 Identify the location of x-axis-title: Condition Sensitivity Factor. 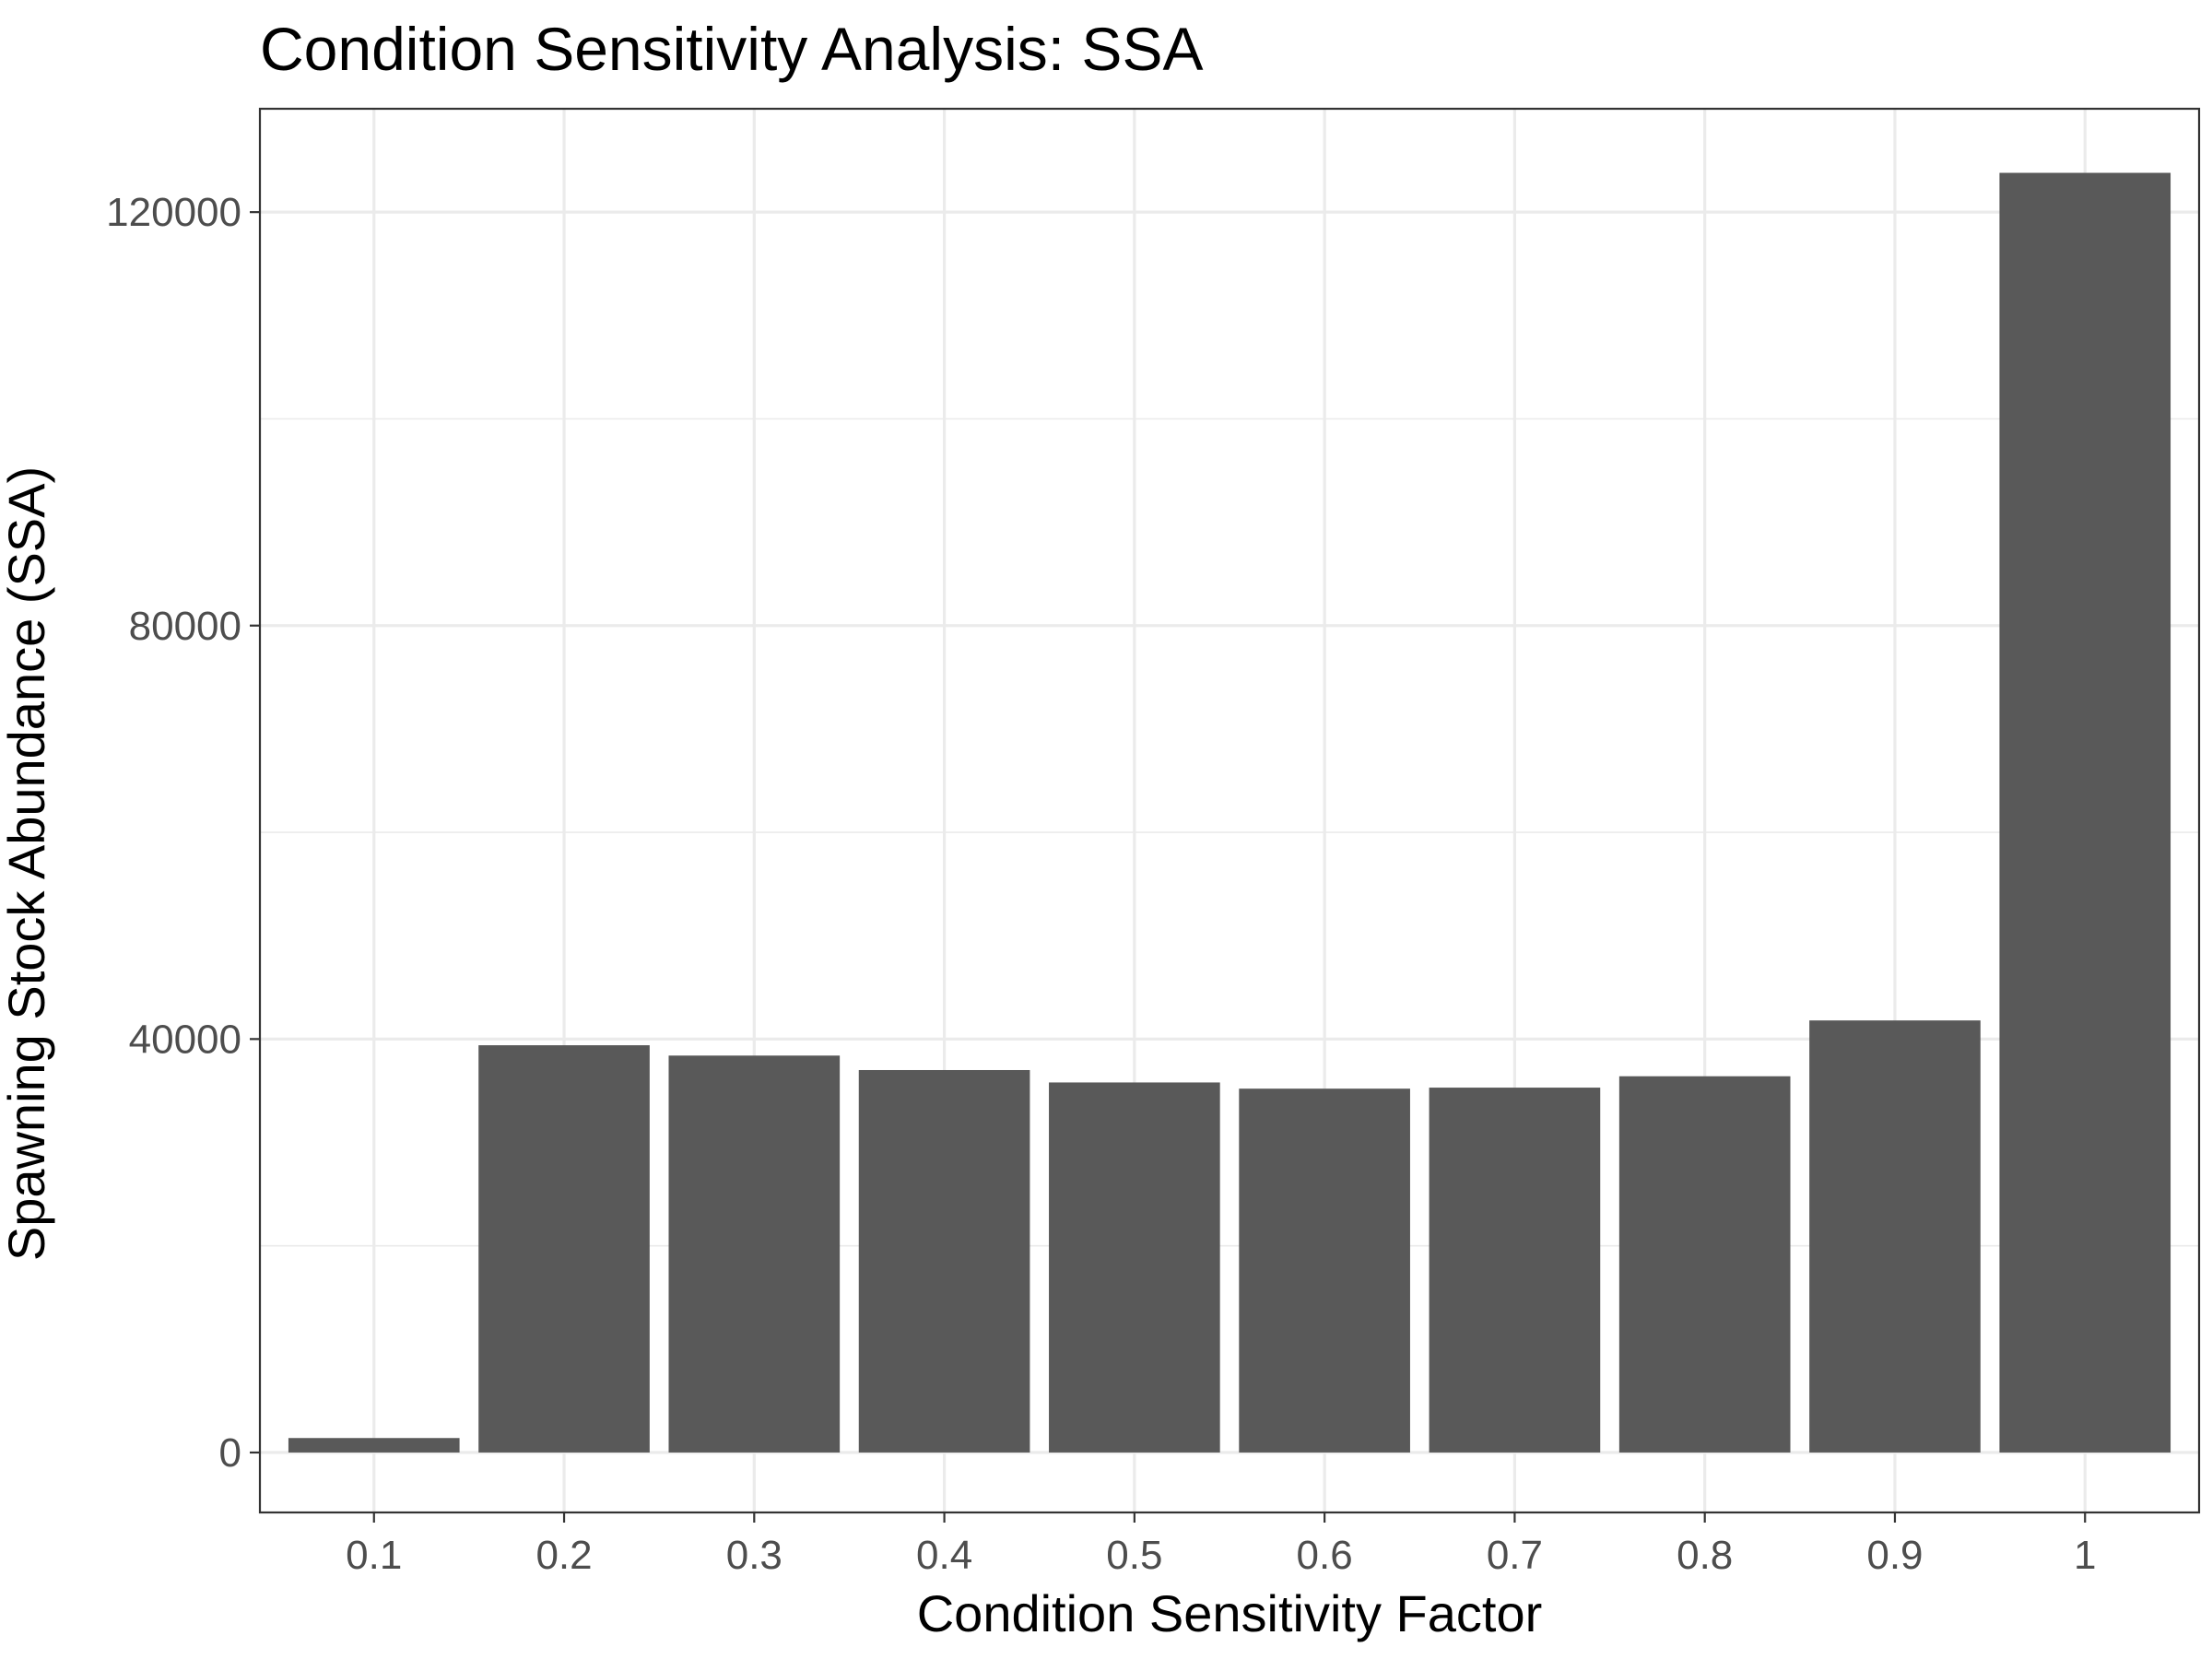
(1230, 1613).